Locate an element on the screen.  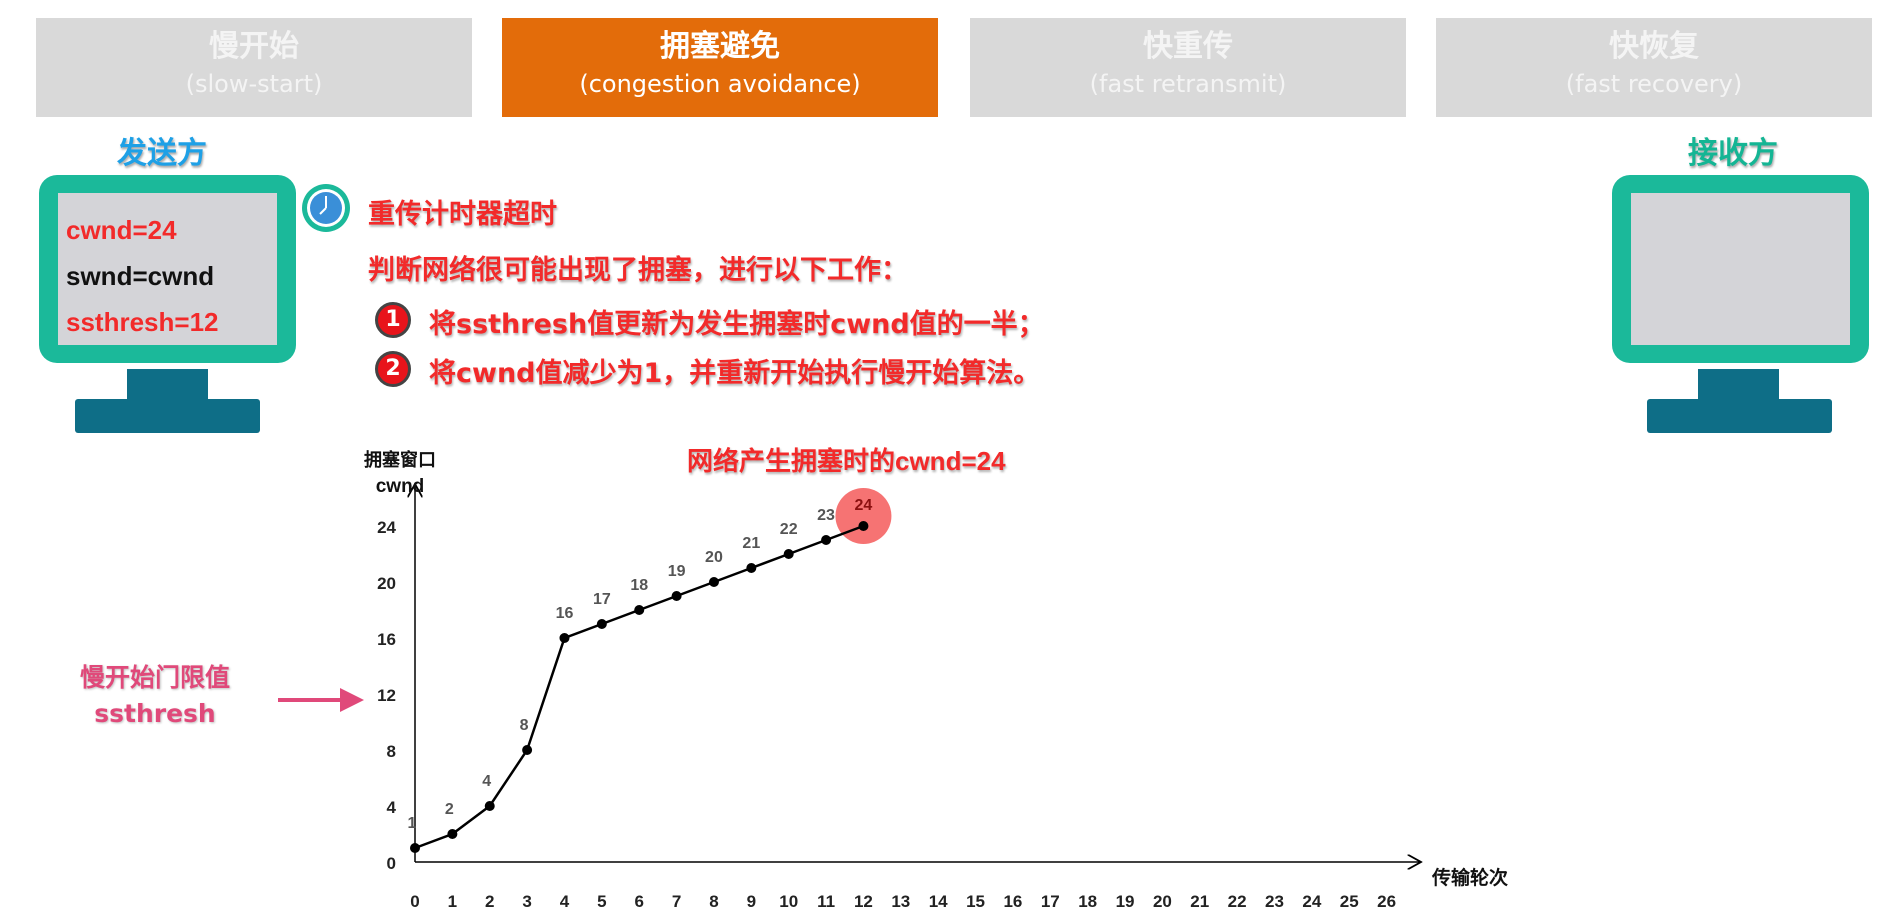
x-tick-label: 19 is located at coordinates (1125, 901).